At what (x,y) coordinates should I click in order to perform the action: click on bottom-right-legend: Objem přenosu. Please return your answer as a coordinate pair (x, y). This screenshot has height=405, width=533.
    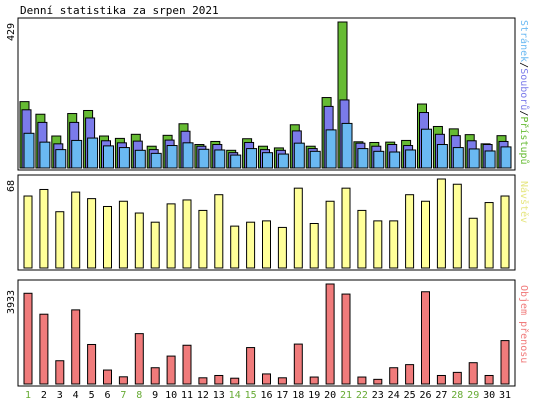
    Looking at the image, I should click on (523, 324).